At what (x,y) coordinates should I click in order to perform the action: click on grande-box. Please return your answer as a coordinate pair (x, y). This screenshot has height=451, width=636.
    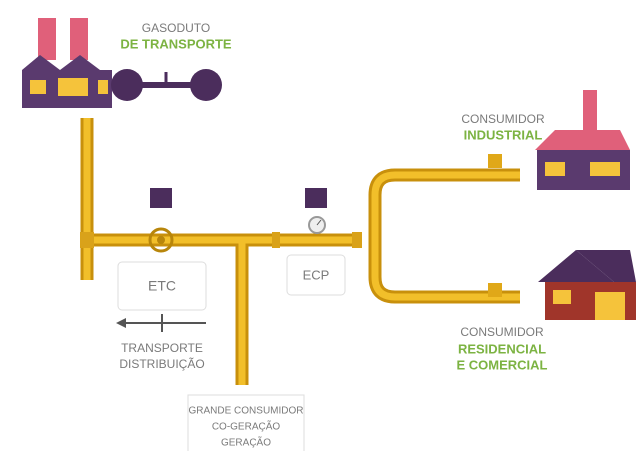
    Looking at the image, I should click on (246, 422).